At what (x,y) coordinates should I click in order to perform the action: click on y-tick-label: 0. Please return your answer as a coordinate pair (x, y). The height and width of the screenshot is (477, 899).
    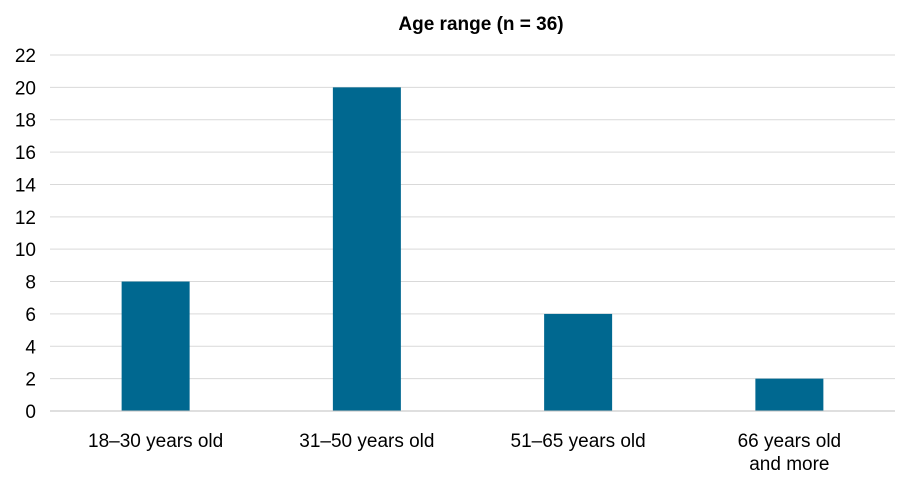
    Looking at the image, I should click on (30, 412).